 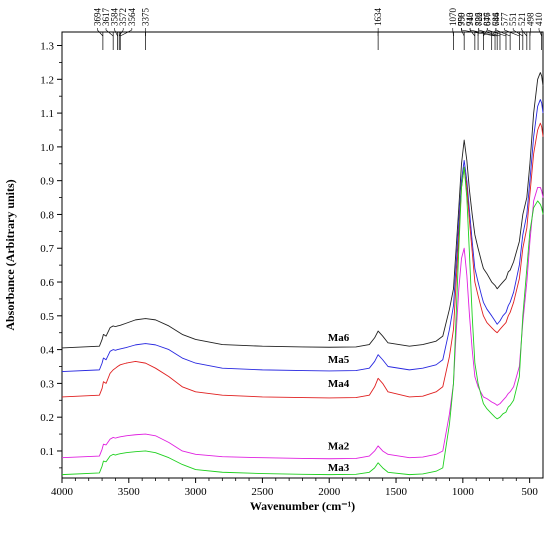 I want to click on y-tick-label: 1.3, so click(x=47, y=47).